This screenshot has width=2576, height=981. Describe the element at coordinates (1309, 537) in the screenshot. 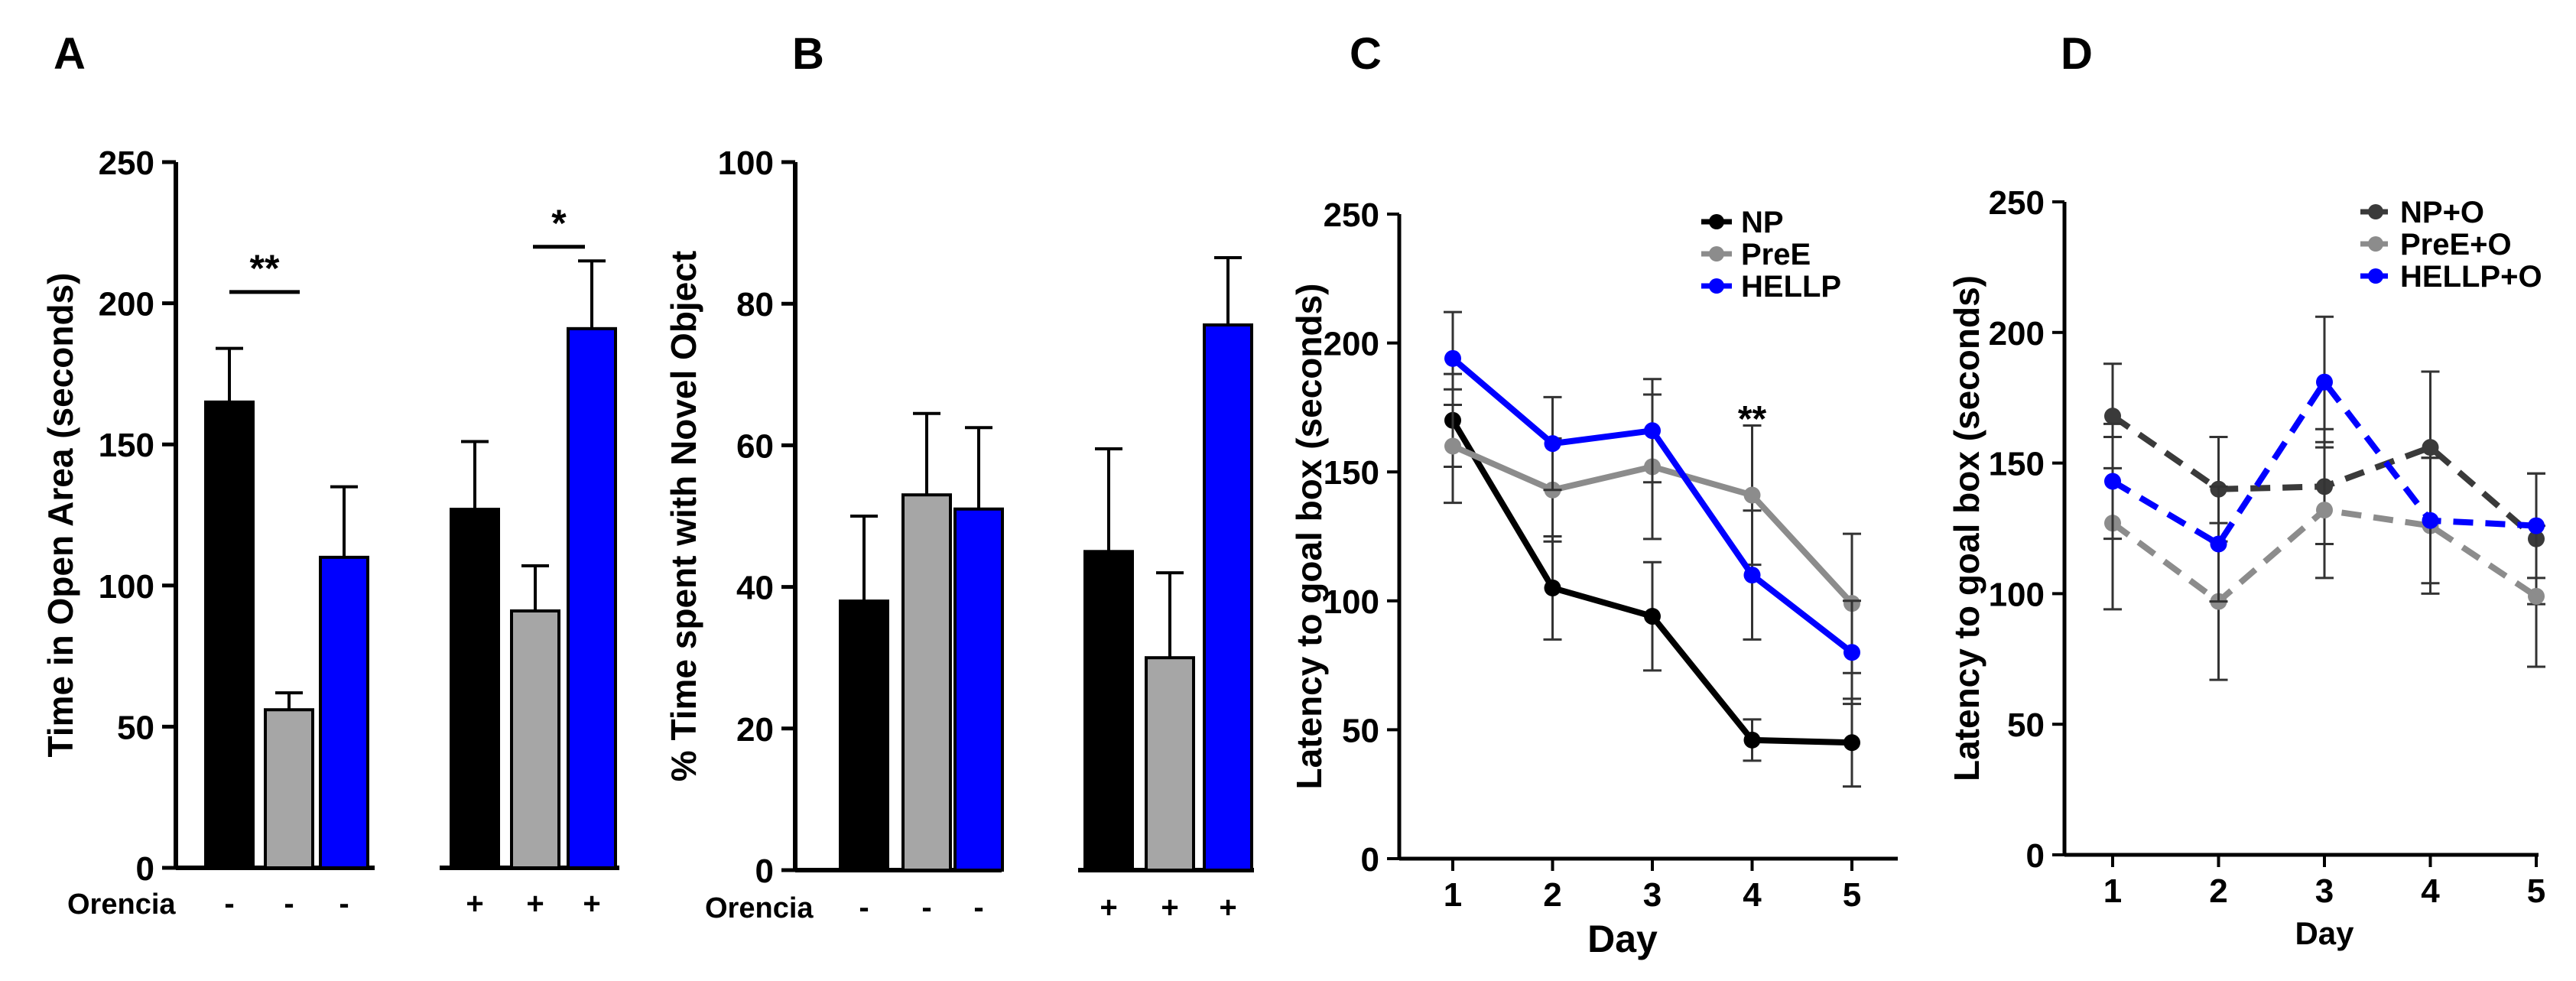

I see `panel-c-y-label: Latency to goal box (seconds)` at that location.